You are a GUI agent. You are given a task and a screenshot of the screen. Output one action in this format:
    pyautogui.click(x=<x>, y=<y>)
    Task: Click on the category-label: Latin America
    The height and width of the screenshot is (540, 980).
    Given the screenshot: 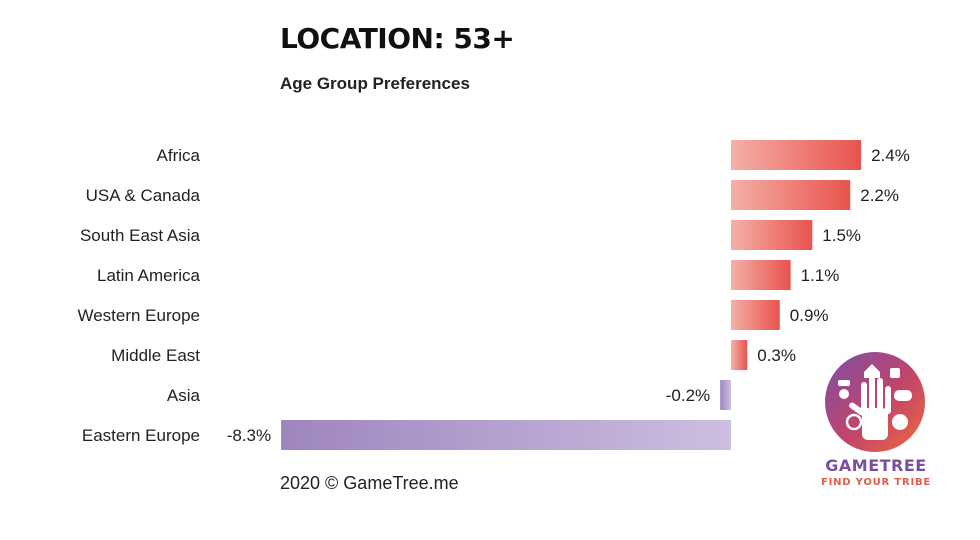 What is the action you would take?
    pyautogui.click(x=149, y=275)
    